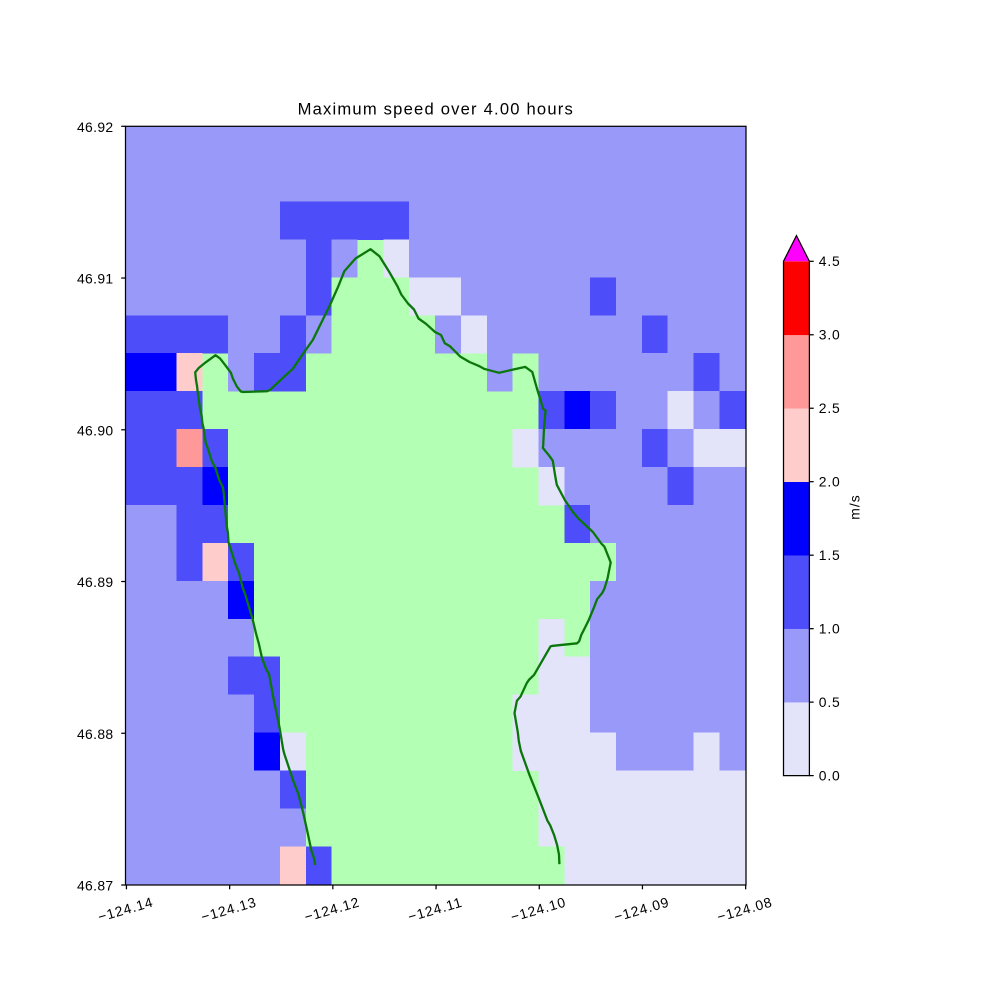 The image size is (1000, 1000). What do you see at coordinates (830, 629) in the screenshot?
I see `svg-text: 1.0` at bounding box center [830, 629].